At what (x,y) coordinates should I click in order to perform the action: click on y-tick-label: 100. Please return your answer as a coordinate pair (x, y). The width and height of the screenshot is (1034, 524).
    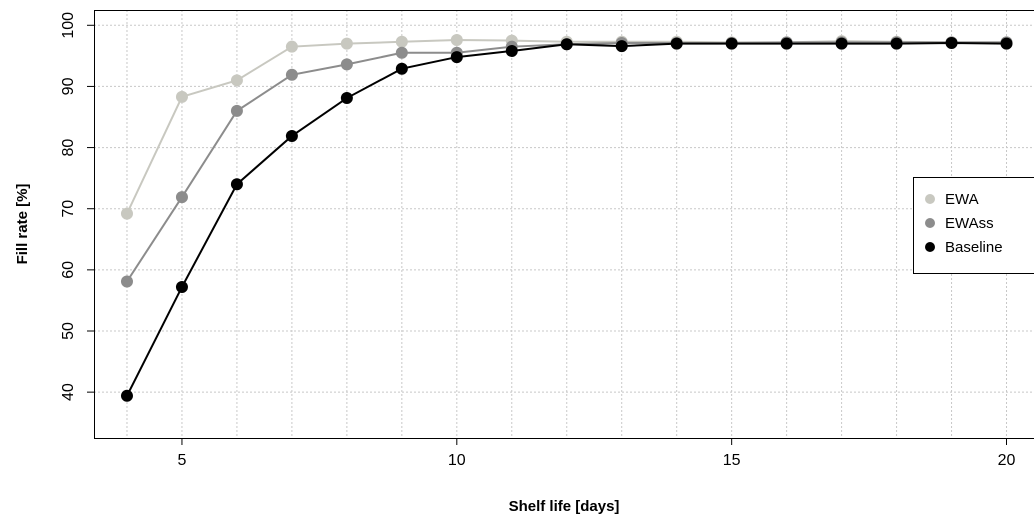
    Looking at the image, I should click on (68, 25).